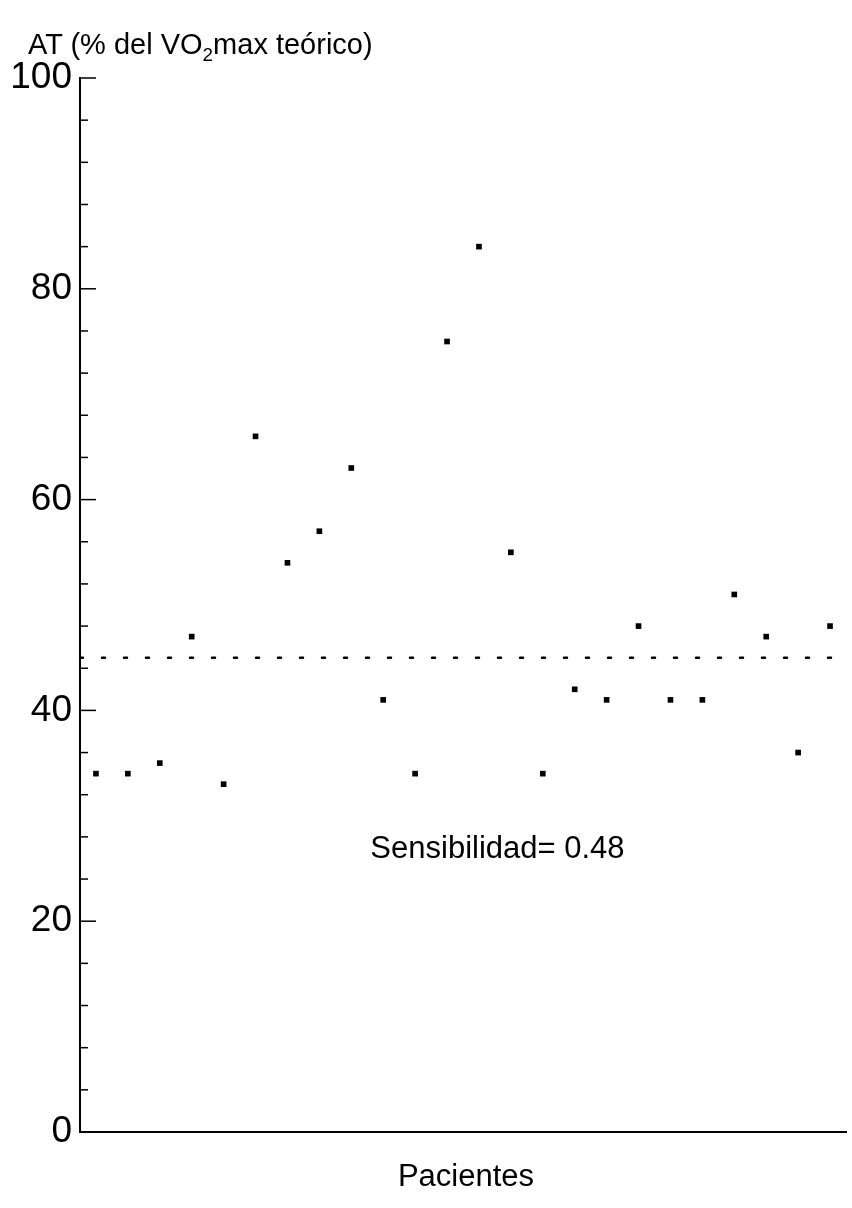 This screenshot has height=1208, width=852. What do you see at coordinates (51, 708) in the screenshot?
I see `y-tick-label: 40` at bounding box center [51, 708].